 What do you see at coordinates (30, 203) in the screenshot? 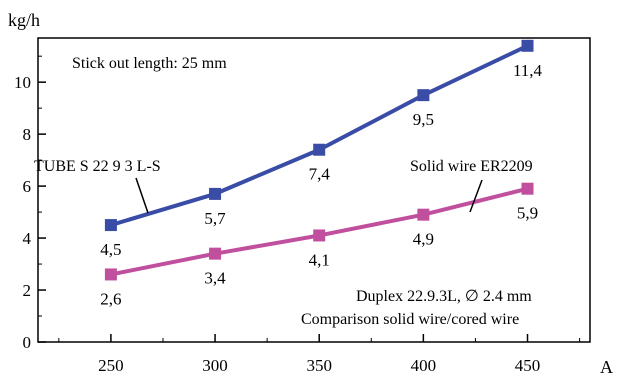
I see `y-axis: 0 2 4 6 8 10` at bounding box center [30, 203].